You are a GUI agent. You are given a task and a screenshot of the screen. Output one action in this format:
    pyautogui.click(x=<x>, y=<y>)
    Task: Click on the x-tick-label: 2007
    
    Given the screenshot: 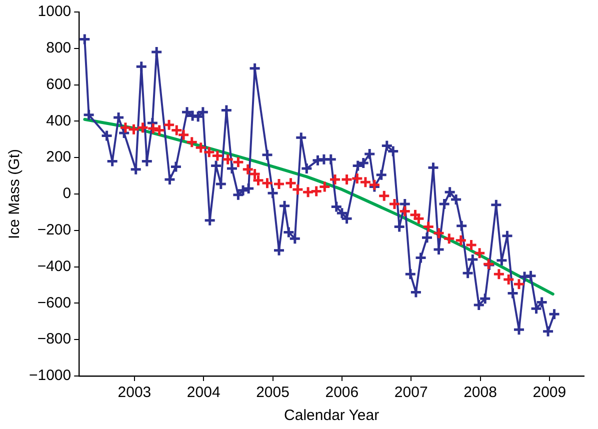 What is the action you would take?
    pyautogui.click(x=411, y=393)
    